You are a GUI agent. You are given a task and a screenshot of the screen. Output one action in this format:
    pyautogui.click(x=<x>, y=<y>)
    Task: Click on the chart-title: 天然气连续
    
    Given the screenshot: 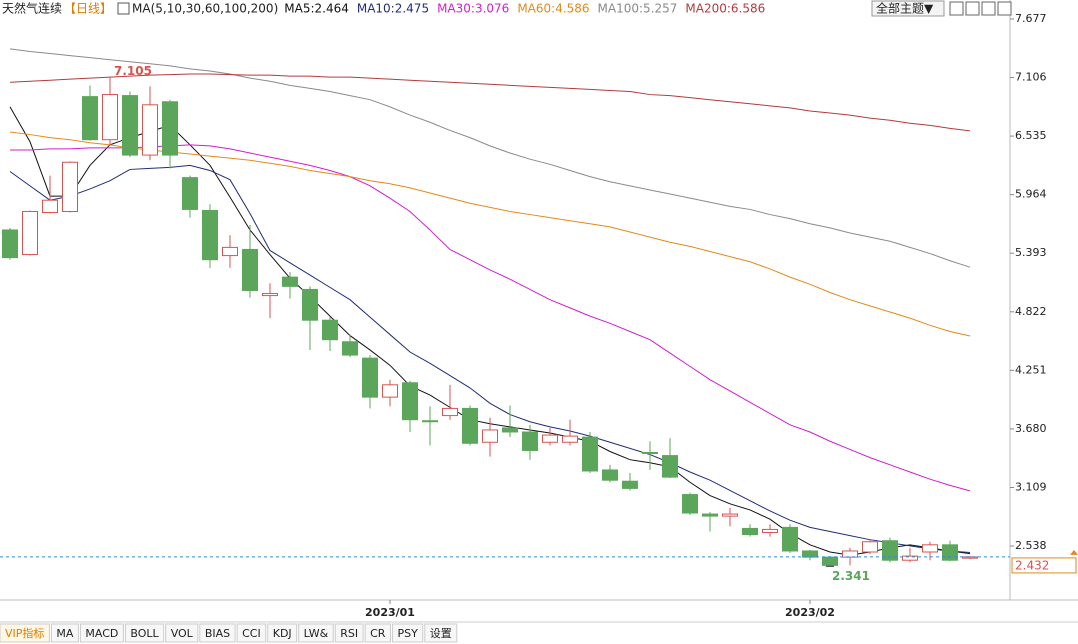 What is the action you would take?
    pyautogui.click(x=32, y=8)
    